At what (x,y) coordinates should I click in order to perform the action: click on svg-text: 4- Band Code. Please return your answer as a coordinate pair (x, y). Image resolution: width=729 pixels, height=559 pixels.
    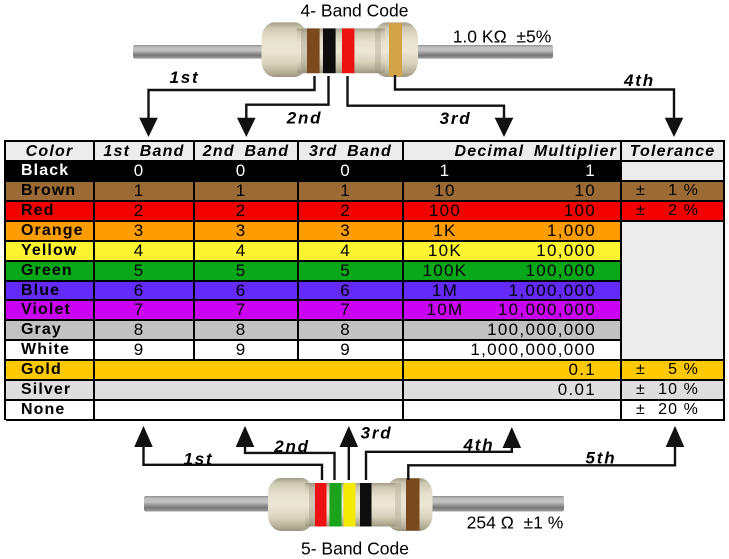
    Looking at the image, I should click on (355, 11).